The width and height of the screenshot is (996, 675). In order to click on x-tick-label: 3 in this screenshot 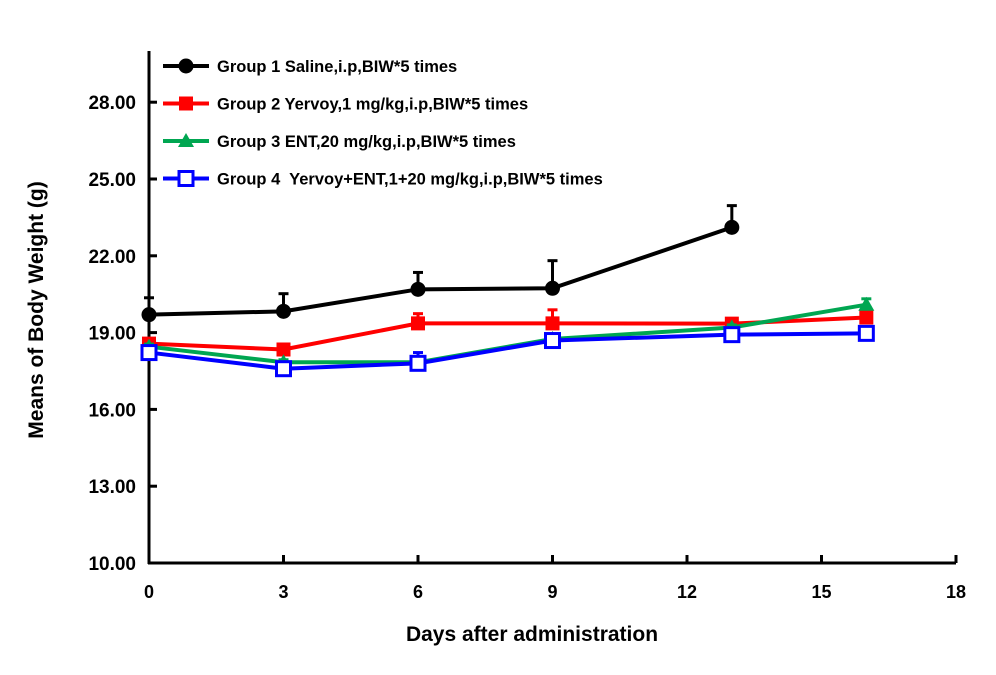, I will do `click(283, 592)`.